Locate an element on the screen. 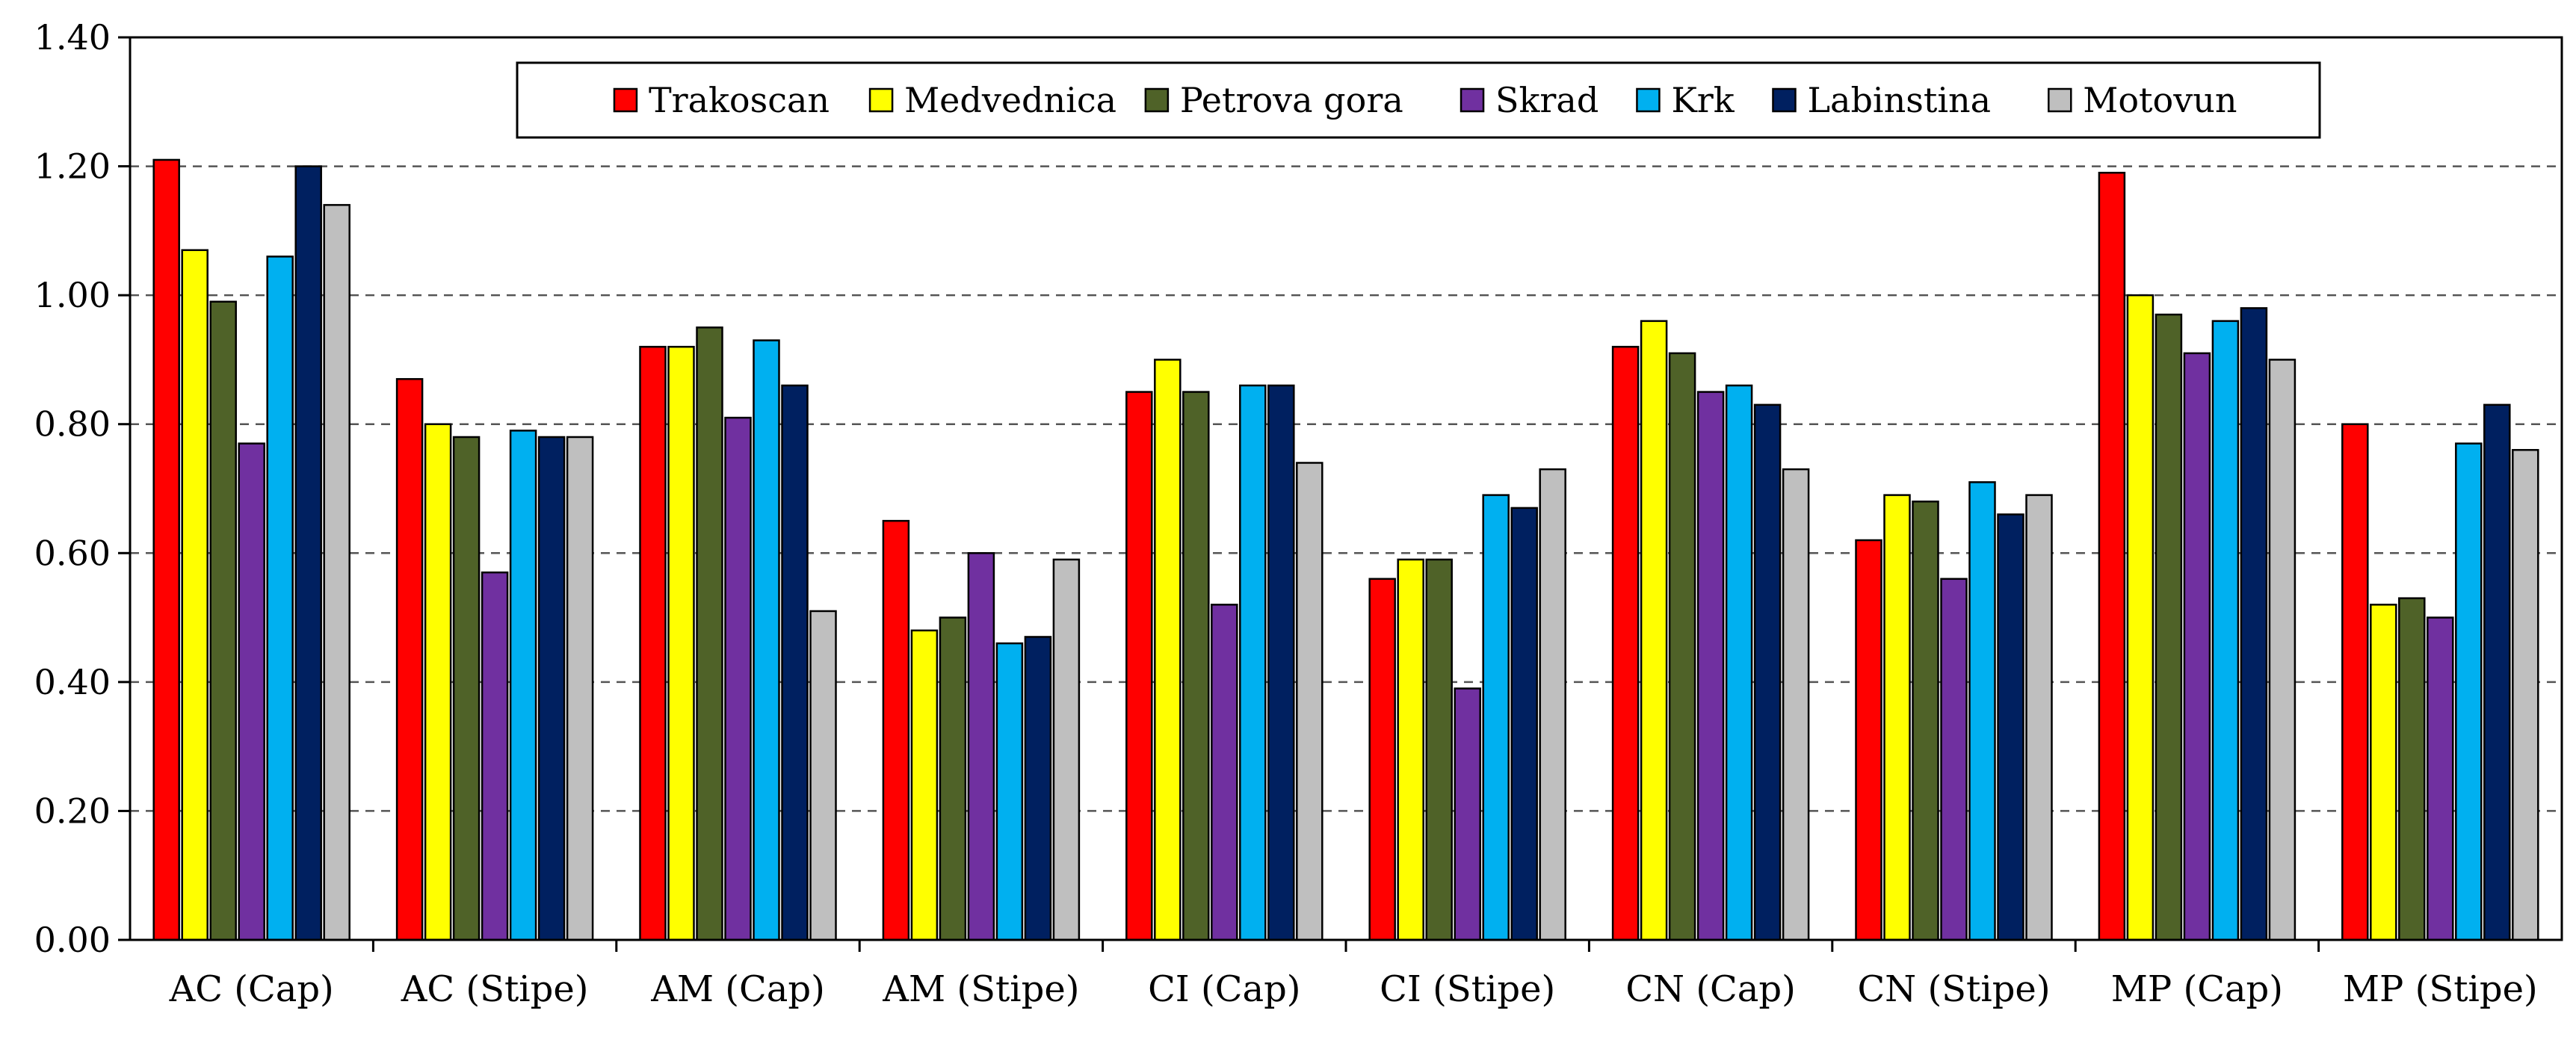 The width and height of the screenshot is (2576, 1043). y-tick-label-4: 0.80 is located at coordinates (72, 424).